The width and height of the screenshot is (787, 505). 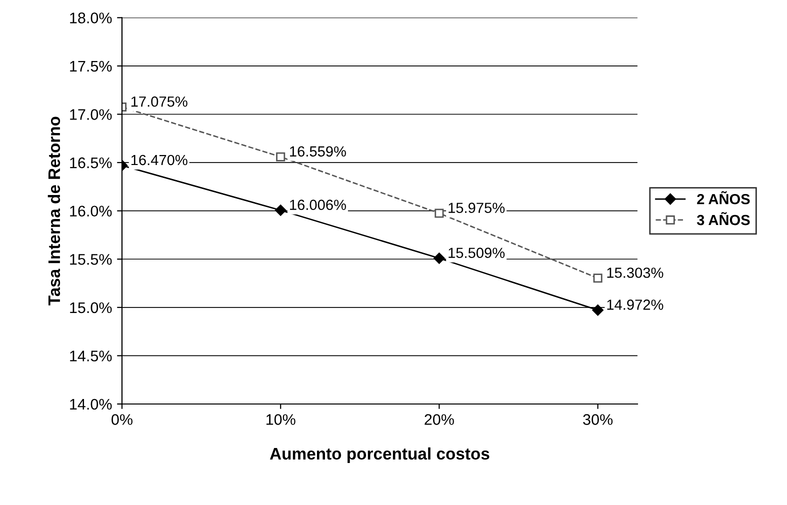 I want to click on legend-label: 2 AÑOS, so click(x=723, y=197).